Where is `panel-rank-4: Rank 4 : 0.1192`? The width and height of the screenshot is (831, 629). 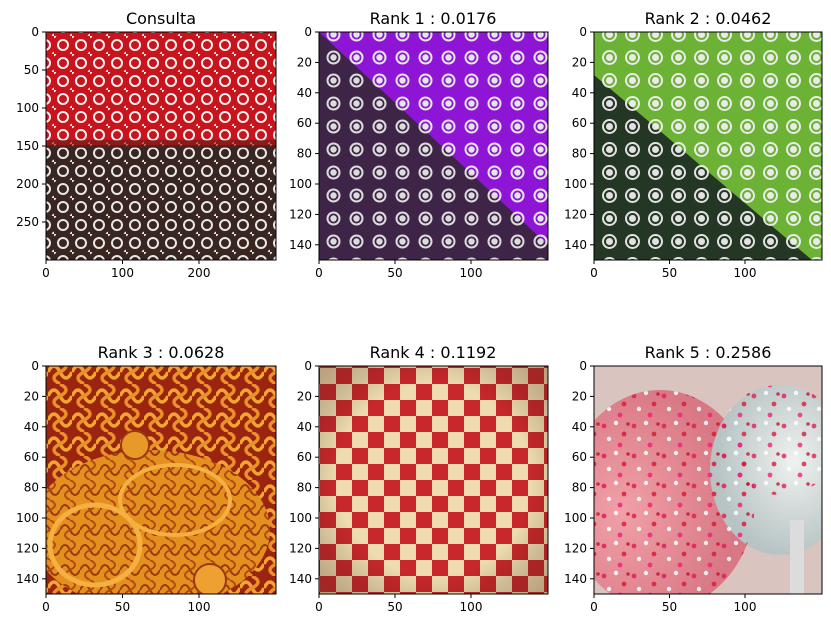
panel-rank-4: Rank 4 : 0.1192 is located at coordinates (433, 469).